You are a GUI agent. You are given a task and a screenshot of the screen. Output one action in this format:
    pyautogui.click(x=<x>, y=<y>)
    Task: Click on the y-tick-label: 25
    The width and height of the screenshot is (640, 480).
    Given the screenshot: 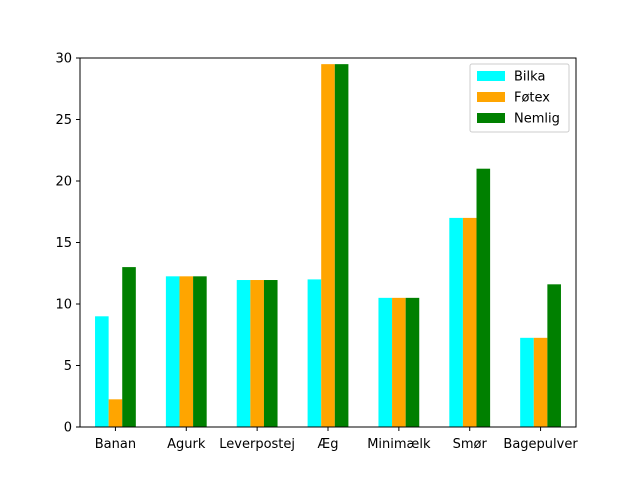 What is the action you would take?
    pyautogui.click(x=63, y=120)
    